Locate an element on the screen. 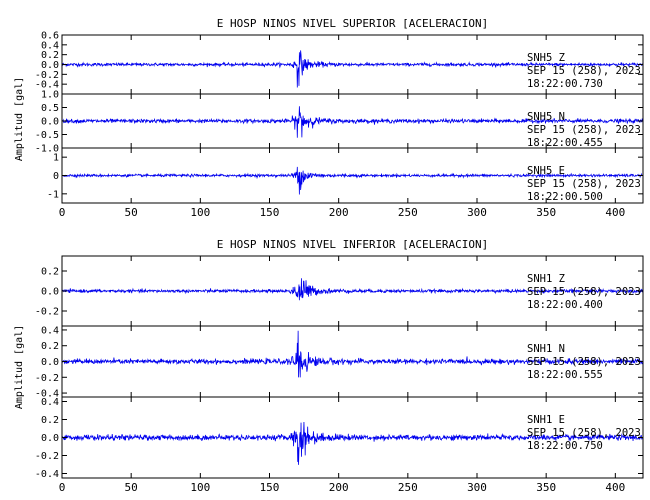  station-label: SNH5 Z is located at coordinates (546, 58).